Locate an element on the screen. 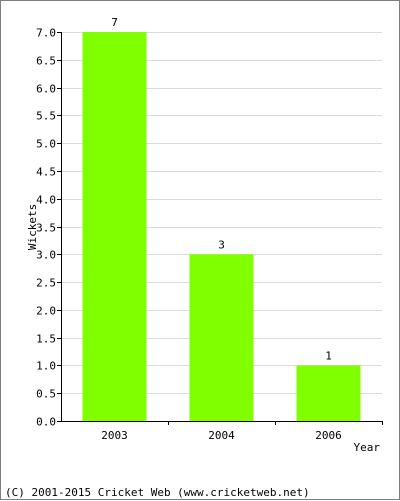  y-tick-label: 6.0 is located at coordinates (46, 89).